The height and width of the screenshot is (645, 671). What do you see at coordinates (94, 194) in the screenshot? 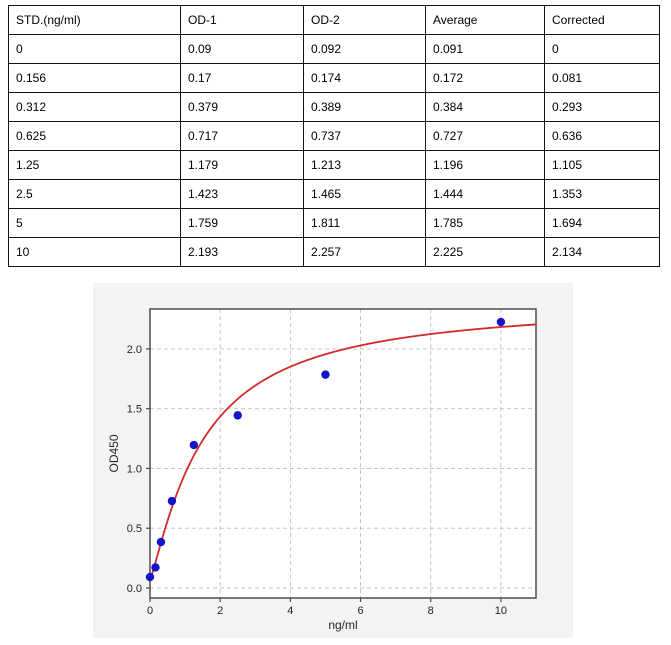
I see `table-cell: 2.5` at bounding box center [94, 194].